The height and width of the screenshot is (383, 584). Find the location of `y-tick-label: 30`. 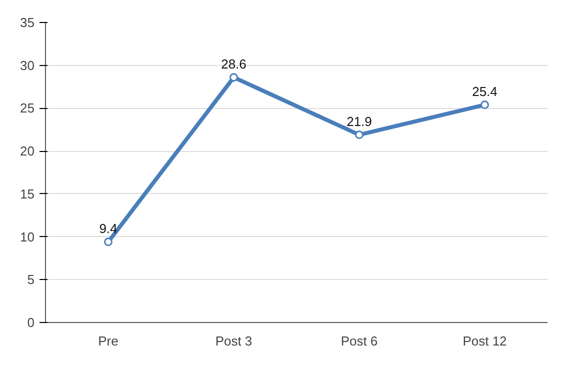

y-tick-label: 30 is located at coordinates (27, 65).